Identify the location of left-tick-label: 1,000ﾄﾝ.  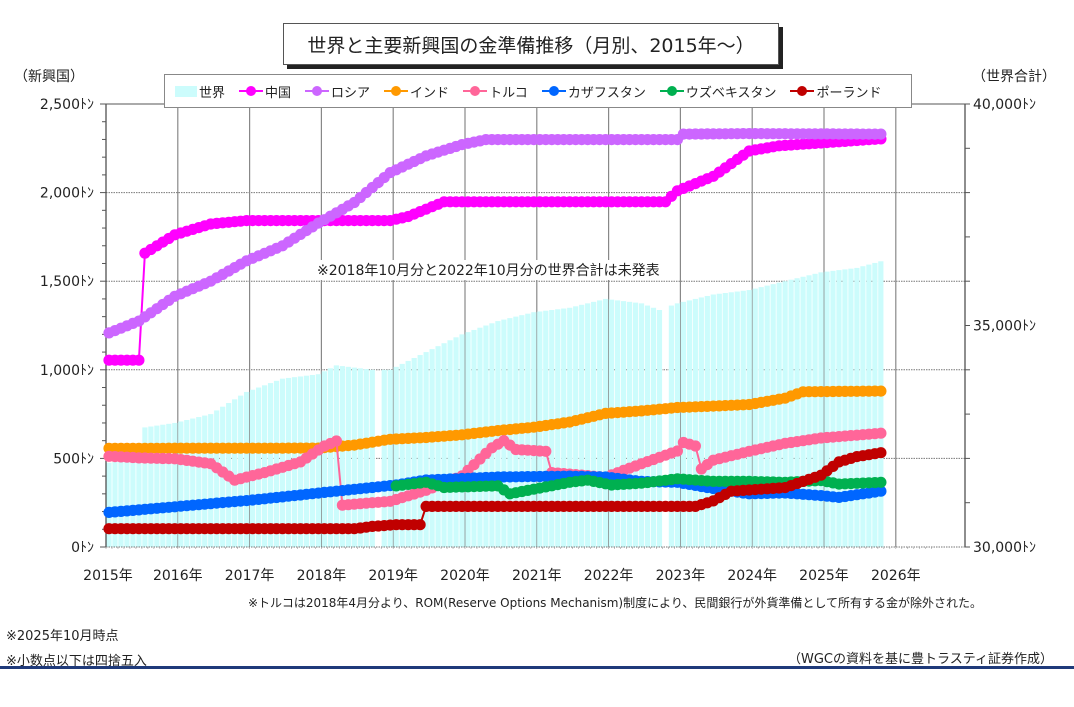
(67, 371).